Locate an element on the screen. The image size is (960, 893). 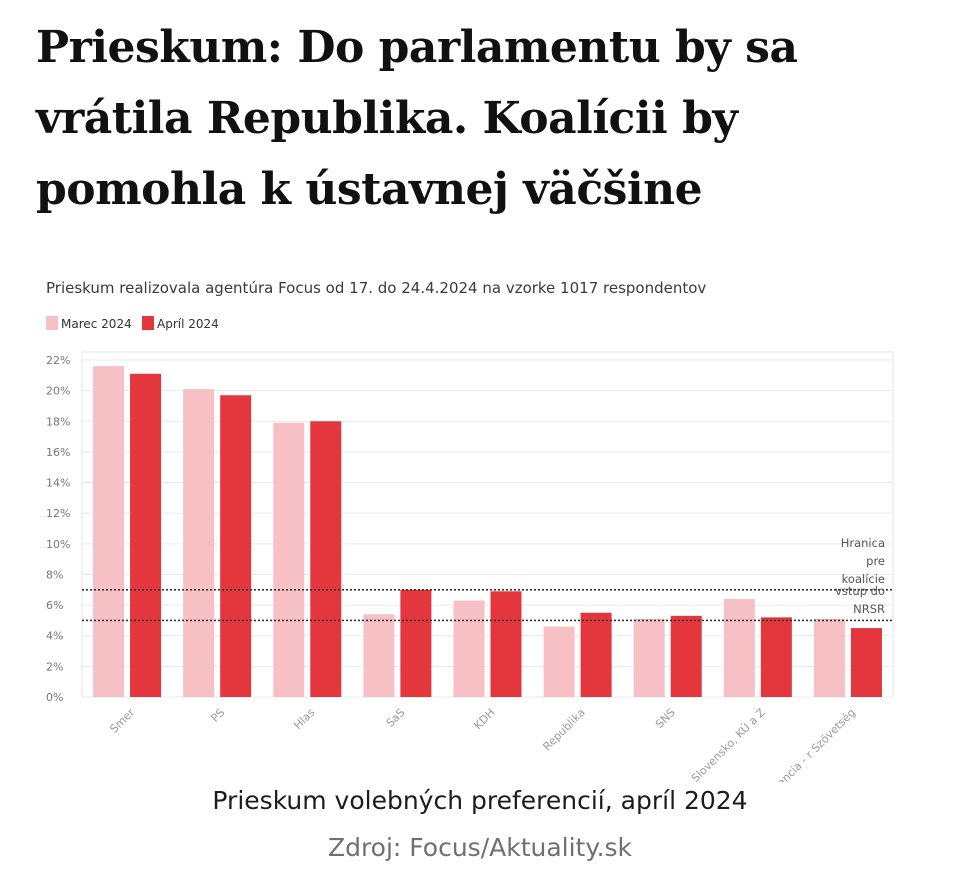
x-tick-label: cia Slovensko, KÚ a Z is located at coordinates (721, 744).